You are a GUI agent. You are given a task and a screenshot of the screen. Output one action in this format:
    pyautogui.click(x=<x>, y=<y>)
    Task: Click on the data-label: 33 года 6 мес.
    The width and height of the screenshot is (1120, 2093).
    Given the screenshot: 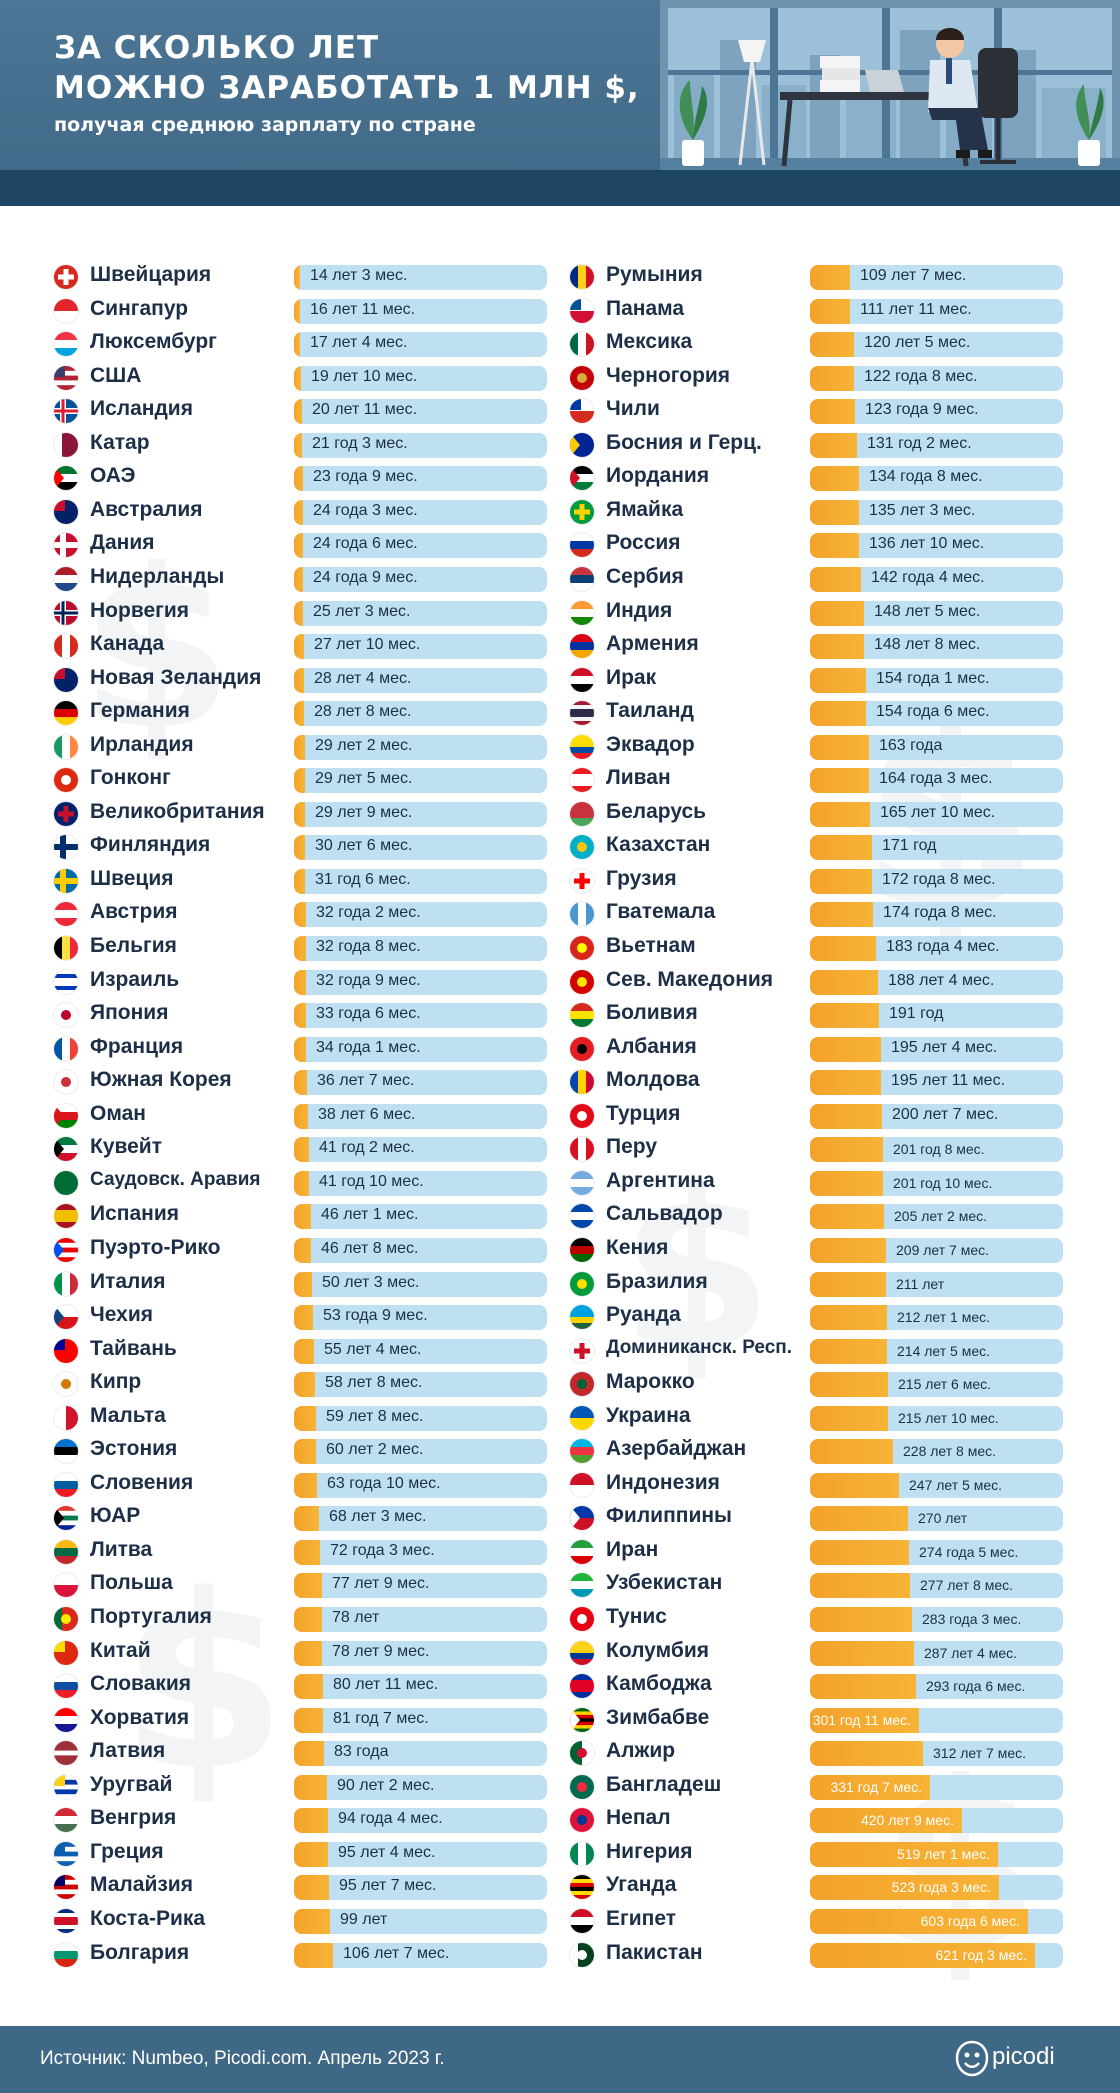 What is the action you would take?
    pyautogui.click(x=368, y=1014)
    